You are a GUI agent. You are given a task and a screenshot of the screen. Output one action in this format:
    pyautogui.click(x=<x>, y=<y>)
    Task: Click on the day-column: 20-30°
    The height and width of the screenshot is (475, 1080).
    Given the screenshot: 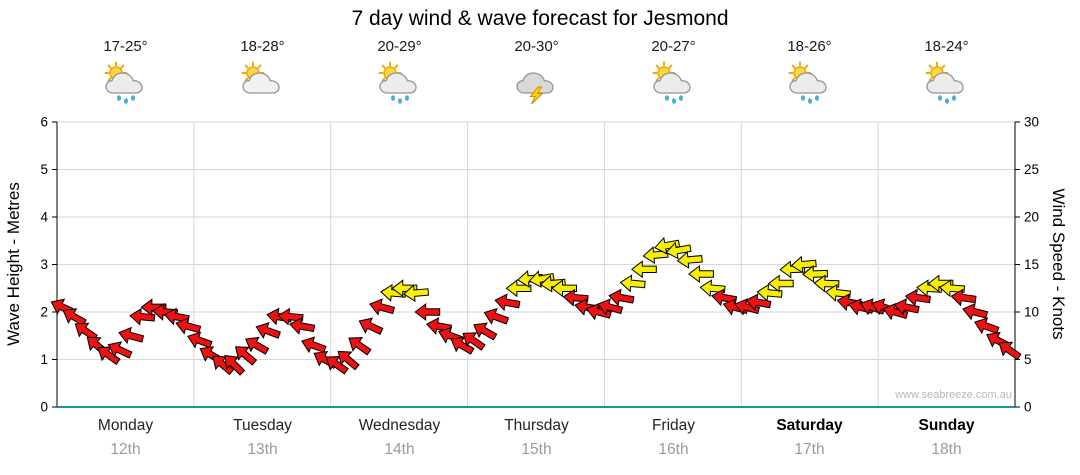 What is the action you would take?
    pyautogui.click(x=536, y=71)
    